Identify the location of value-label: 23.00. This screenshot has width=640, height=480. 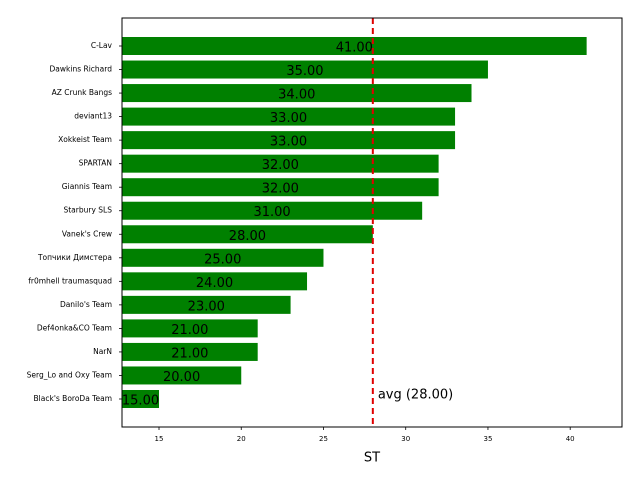
(206, 306).